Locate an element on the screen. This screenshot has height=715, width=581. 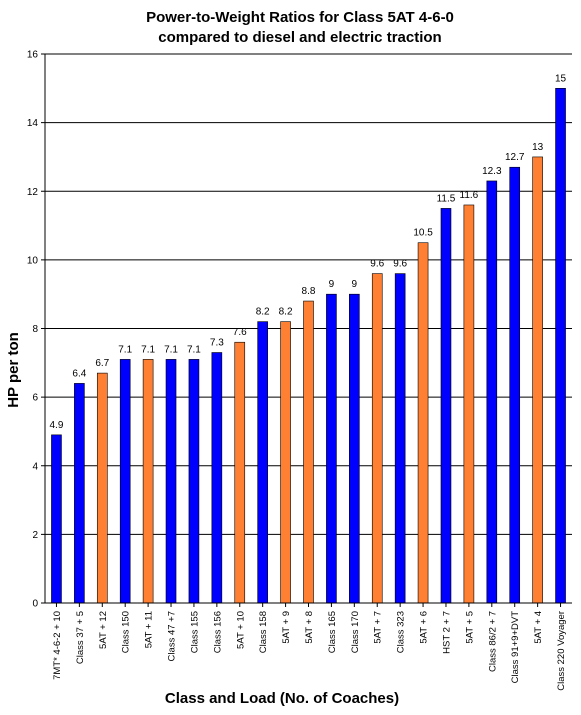
x-category-label: 5AT + 7 is located at coordinates (378, 627).